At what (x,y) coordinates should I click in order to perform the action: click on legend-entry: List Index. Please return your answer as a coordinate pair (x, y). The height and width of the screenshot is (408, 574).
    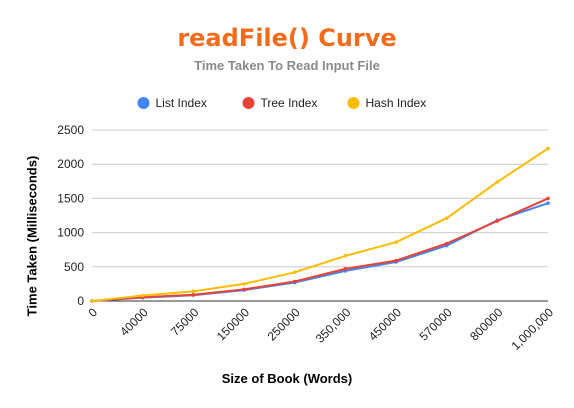
    Looking at the image, I should click on (181, 103).